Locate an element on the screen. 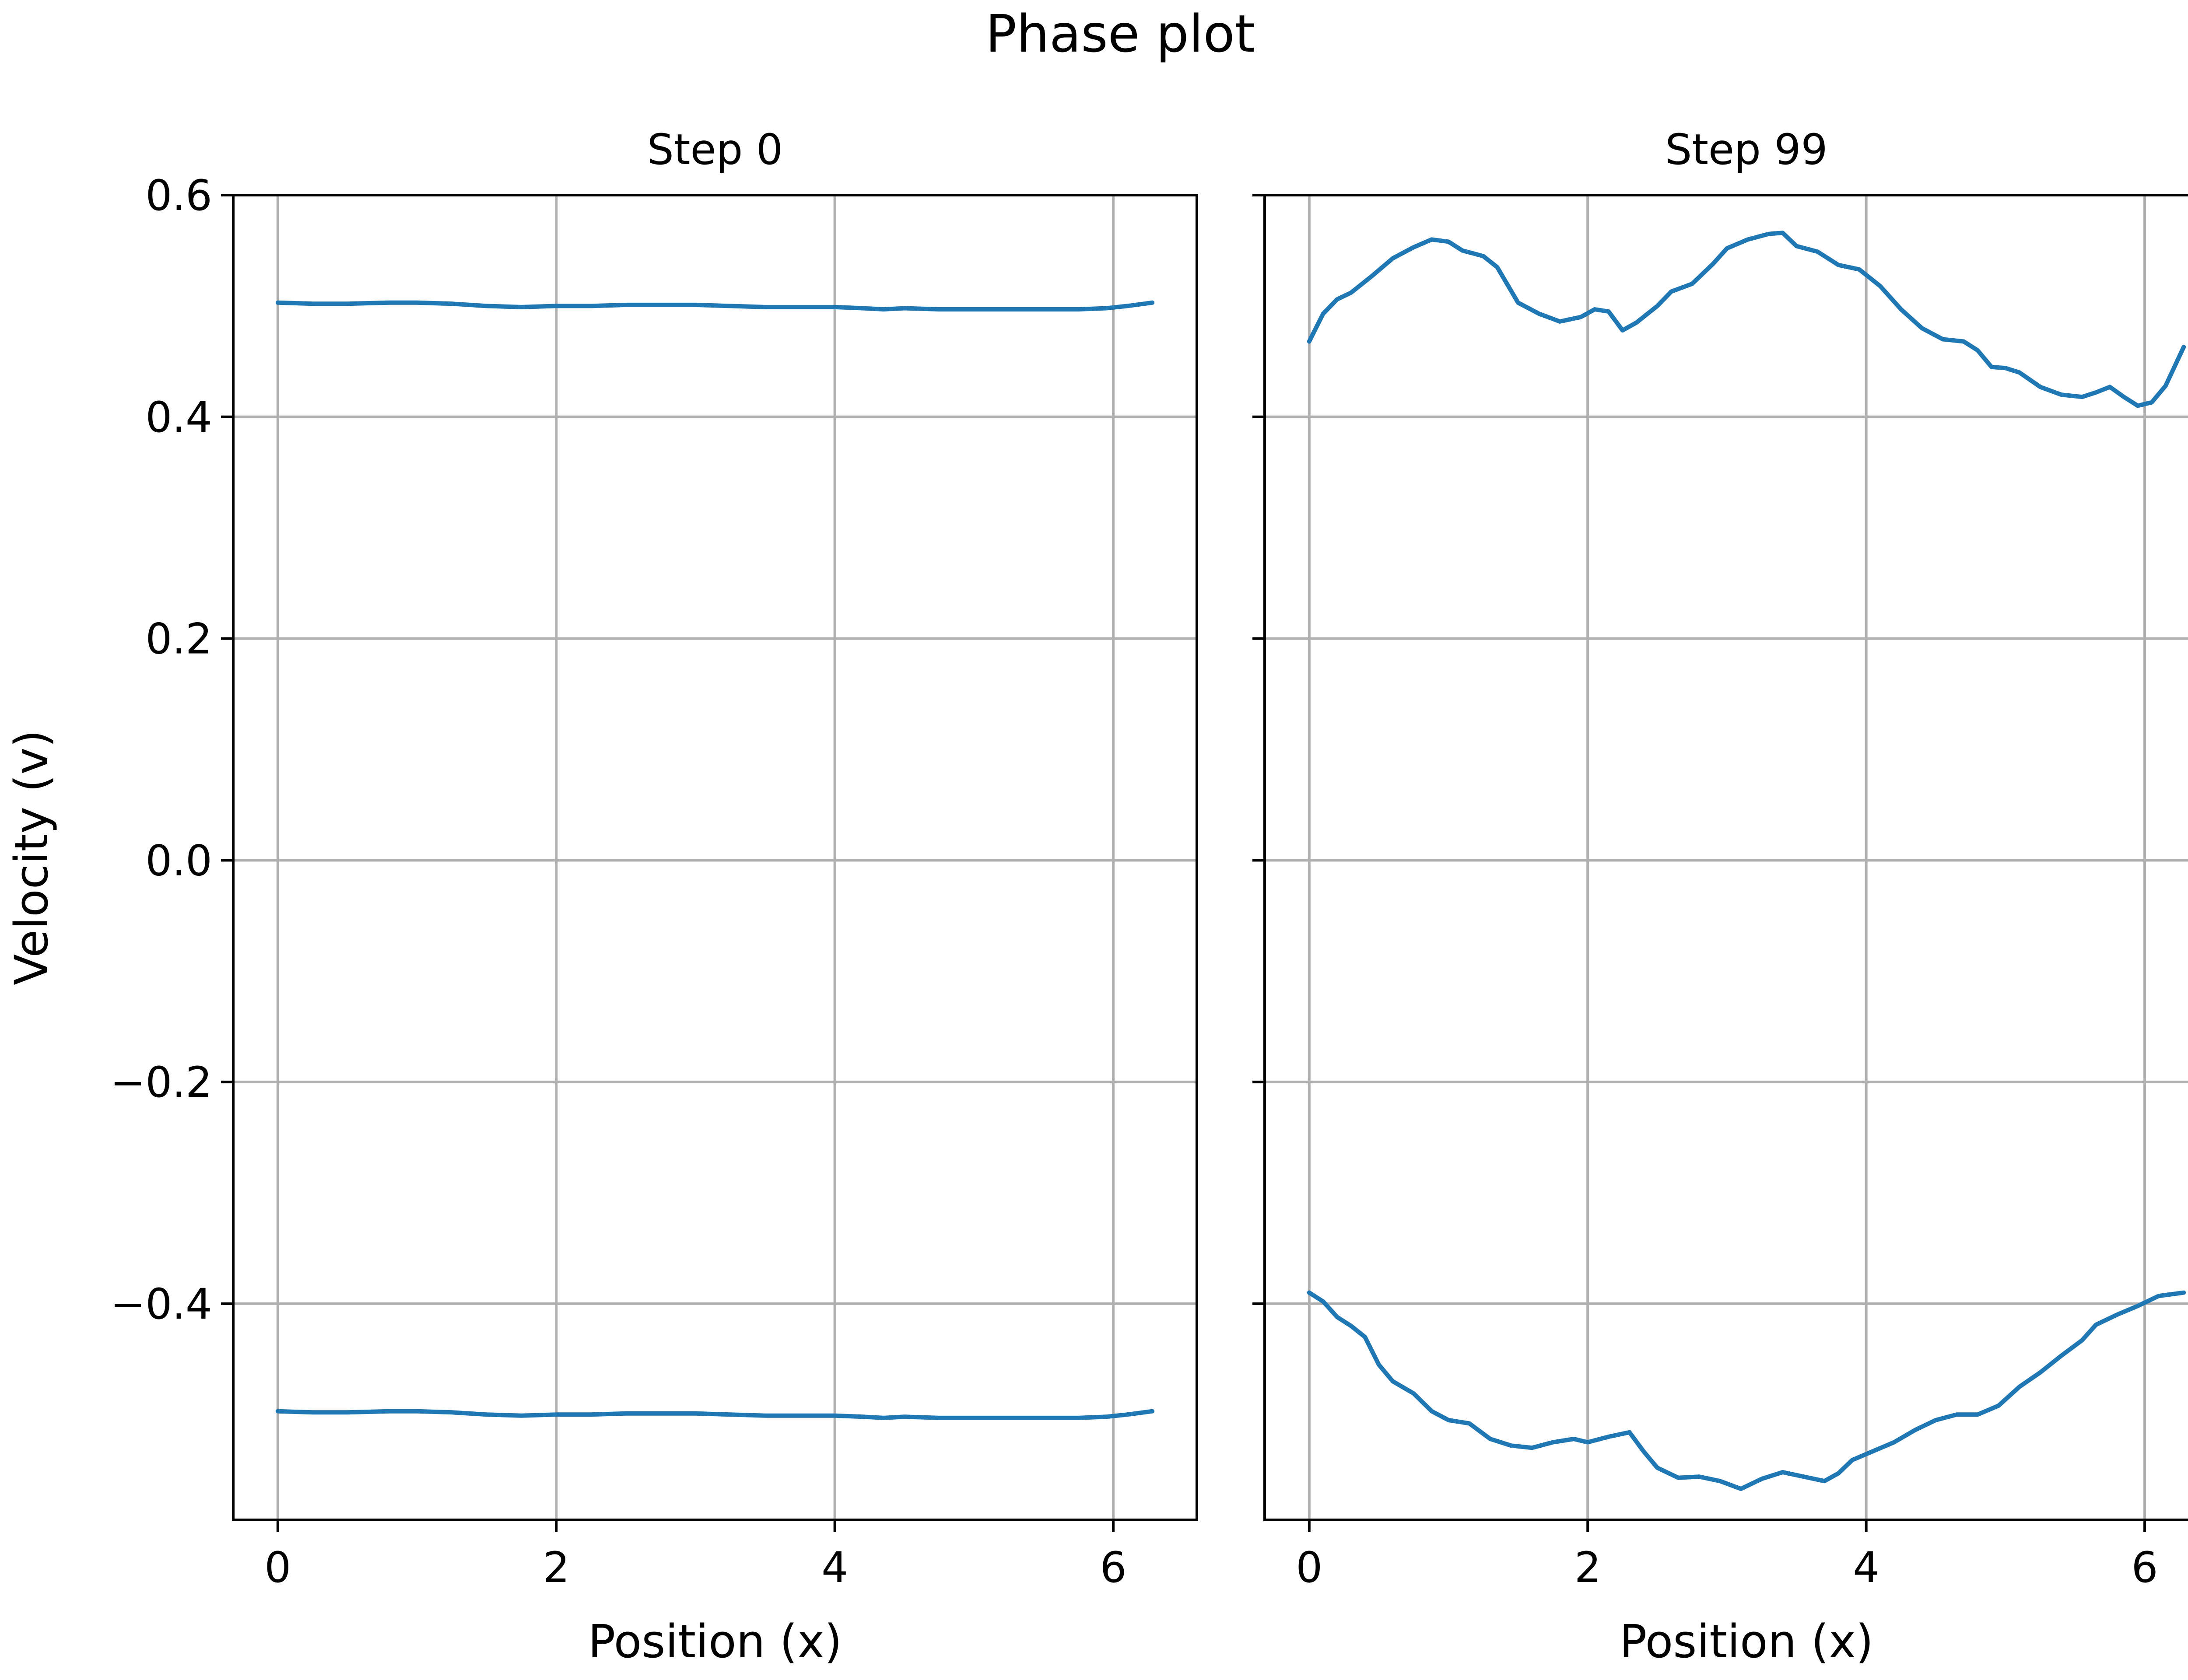 This screenshot has height=1680, width=2188. subplot-title: Step 99 is located at coordinates (1746, 149).